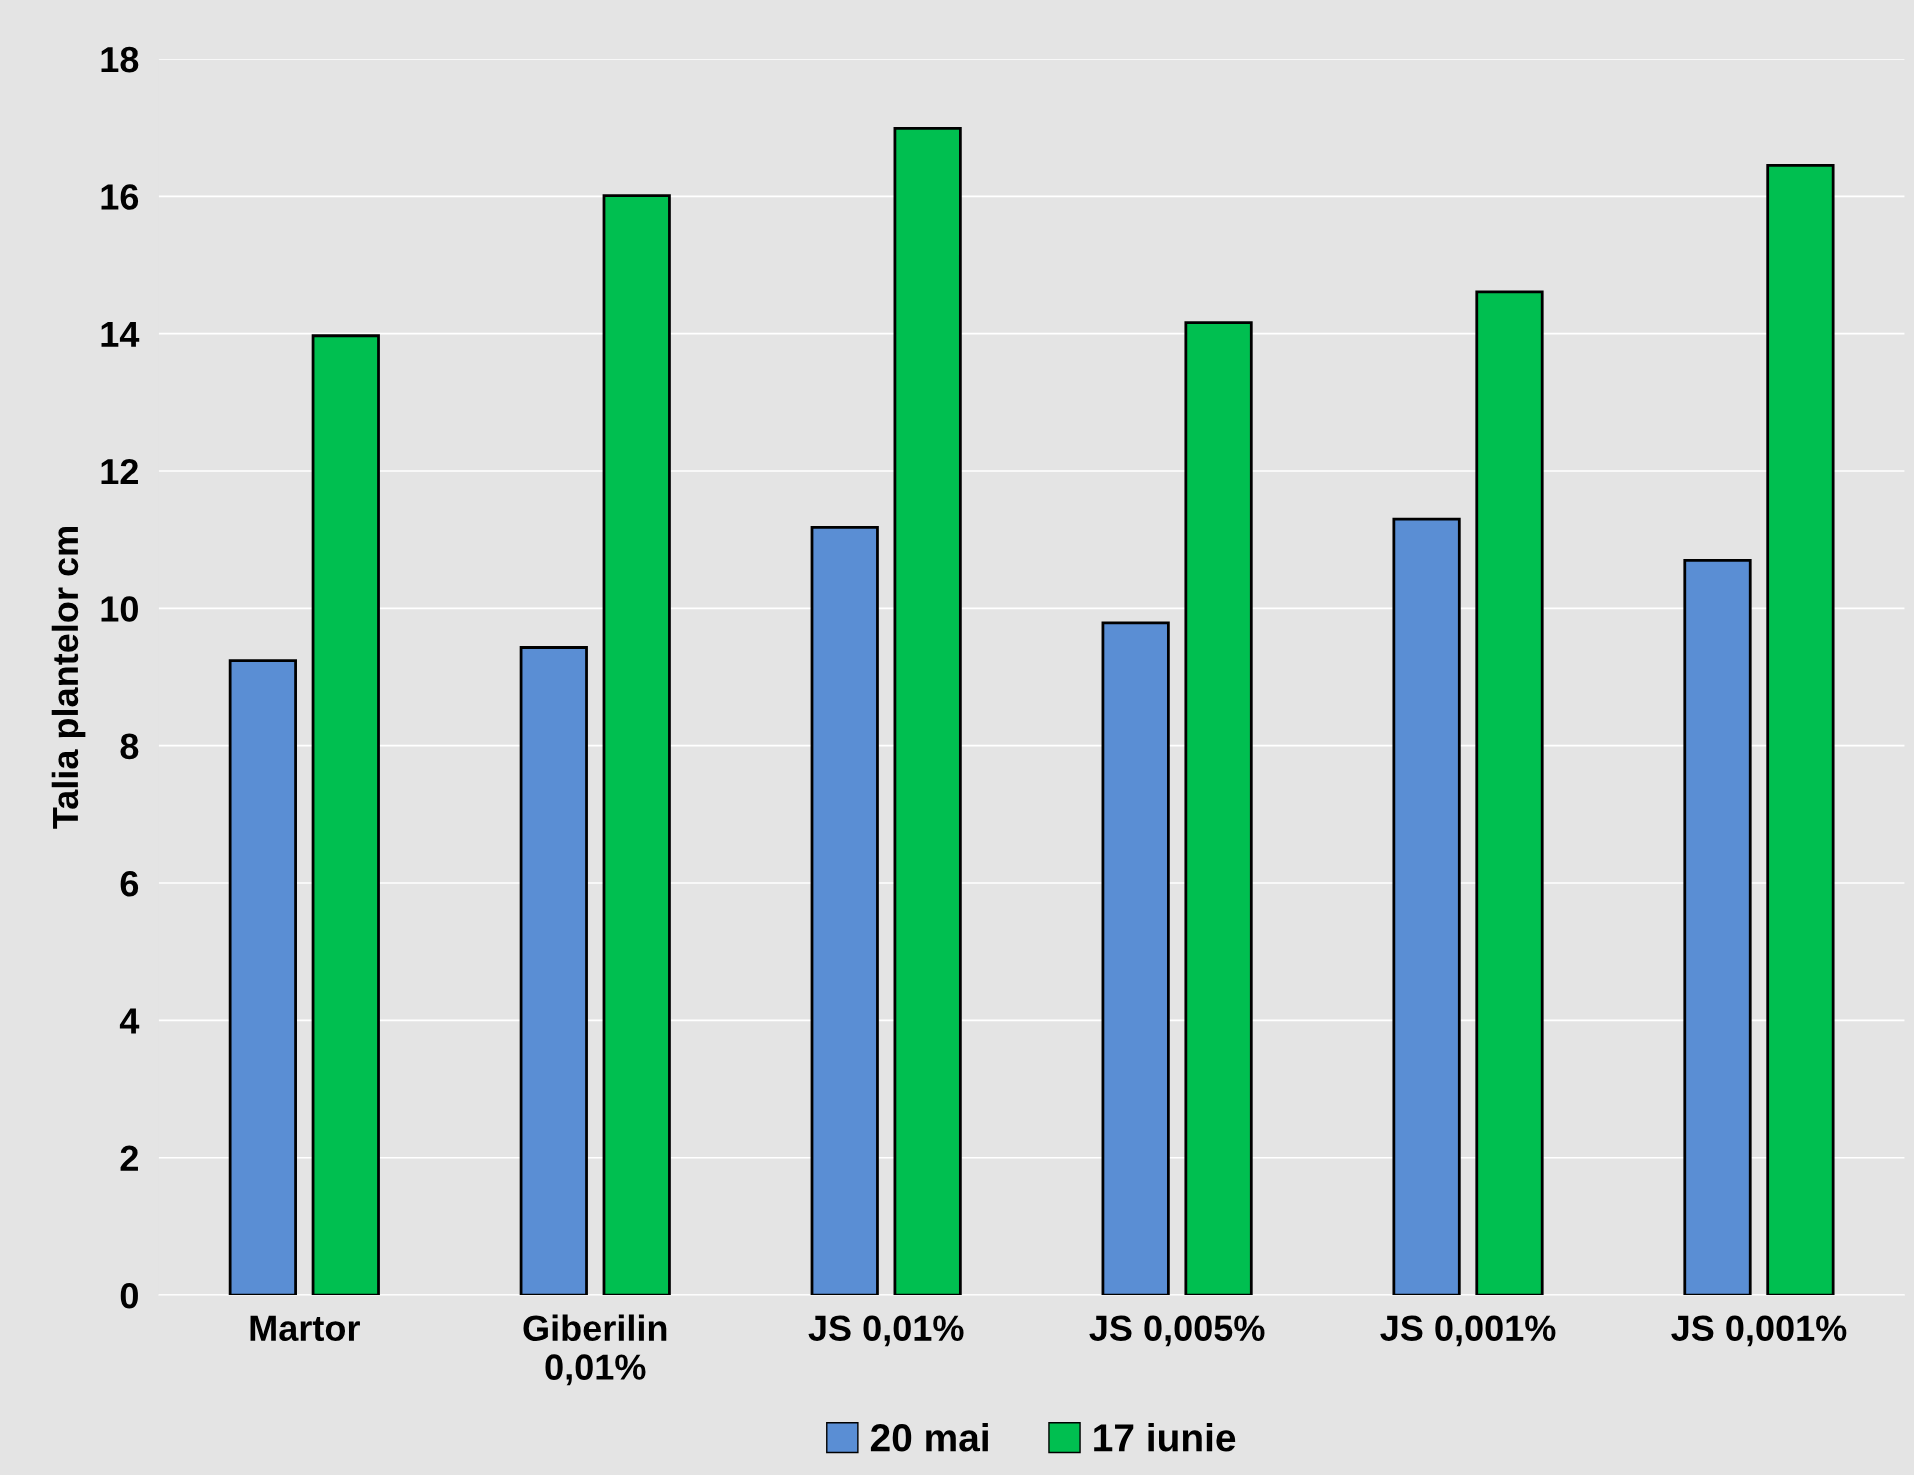 The width and height of the screenshot is (1914, 1475). I want to click on y-tick-label: 18, so click(120, 59).